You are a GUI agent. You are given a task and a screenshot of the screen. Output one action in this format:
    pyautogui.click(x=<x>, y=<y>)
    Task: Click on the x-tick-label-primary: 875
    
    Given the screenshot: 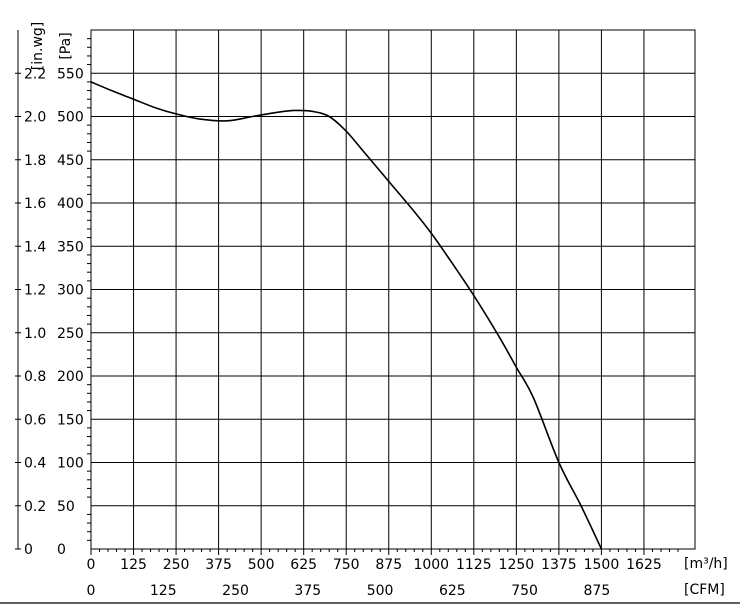 What is the action you would take?
    pyautogui.click(x=388, y=565)
    